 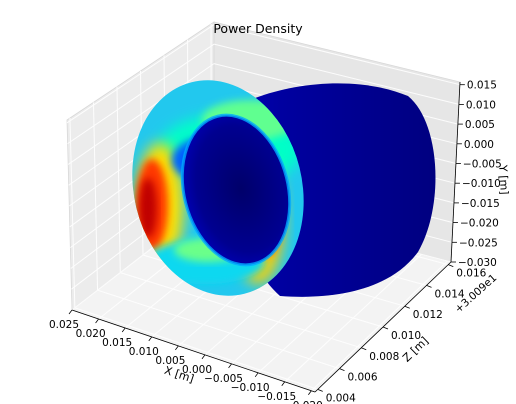 What do you see at coordinates (258, 28) in the screenshot?
I see `chart-title: Power Density` at bounding box center [258, 28].